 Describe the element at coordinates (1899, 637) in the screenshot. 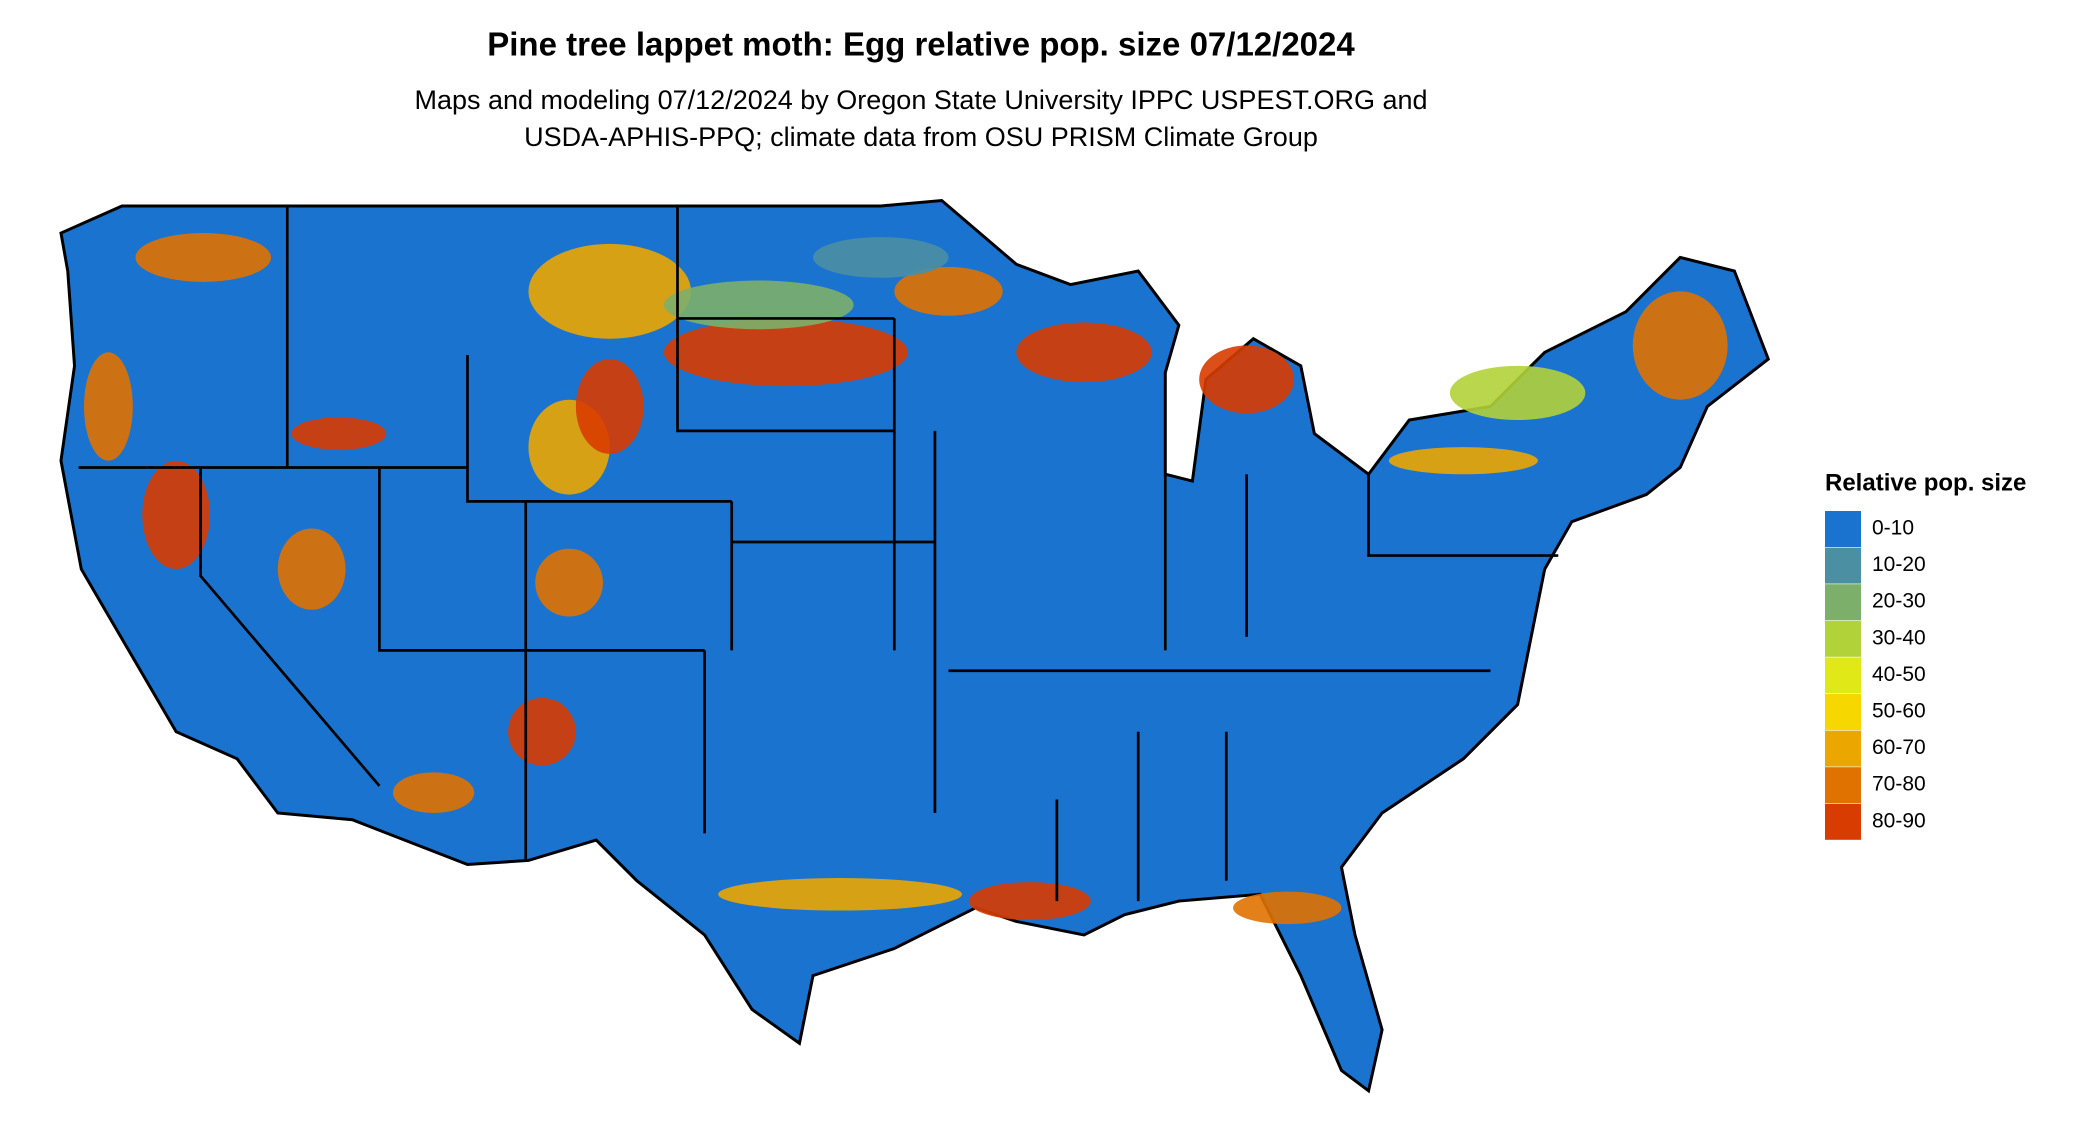

I see `legend-label: 30-40` at that location.